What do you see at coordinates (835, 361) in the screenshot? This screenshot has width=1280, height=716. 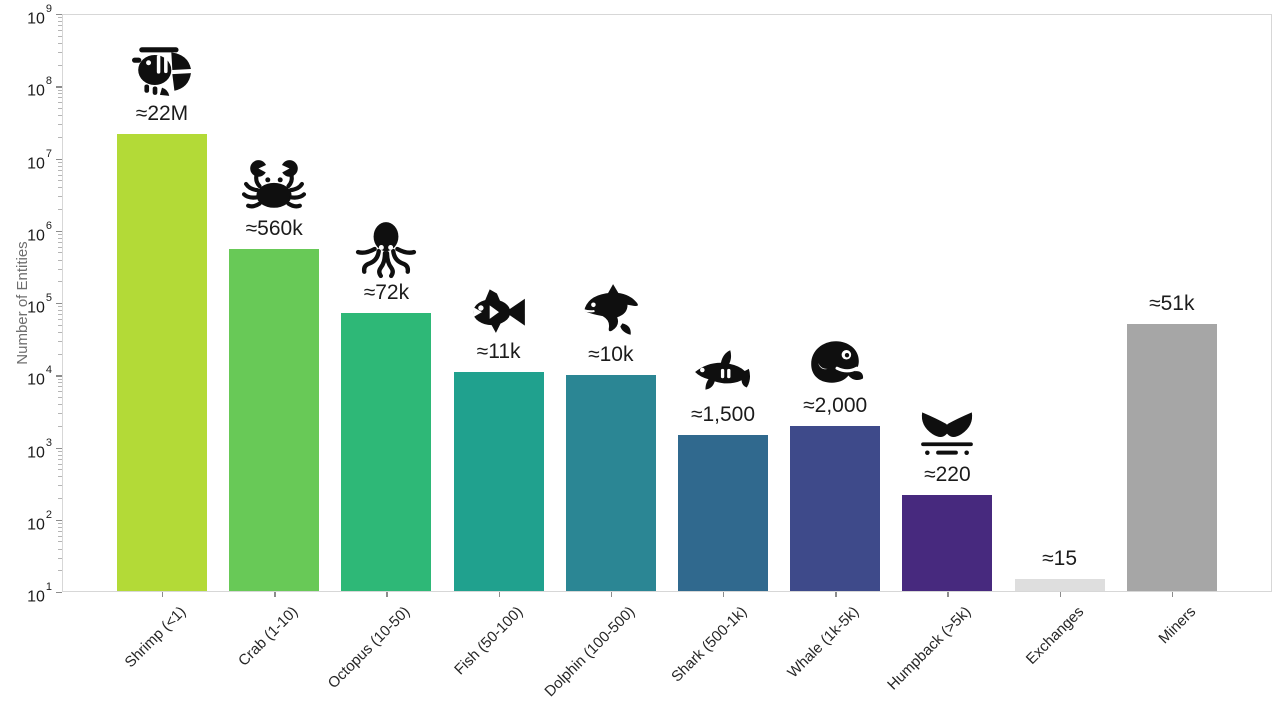 I see `whale-icon` at bounding box center [835, 361].